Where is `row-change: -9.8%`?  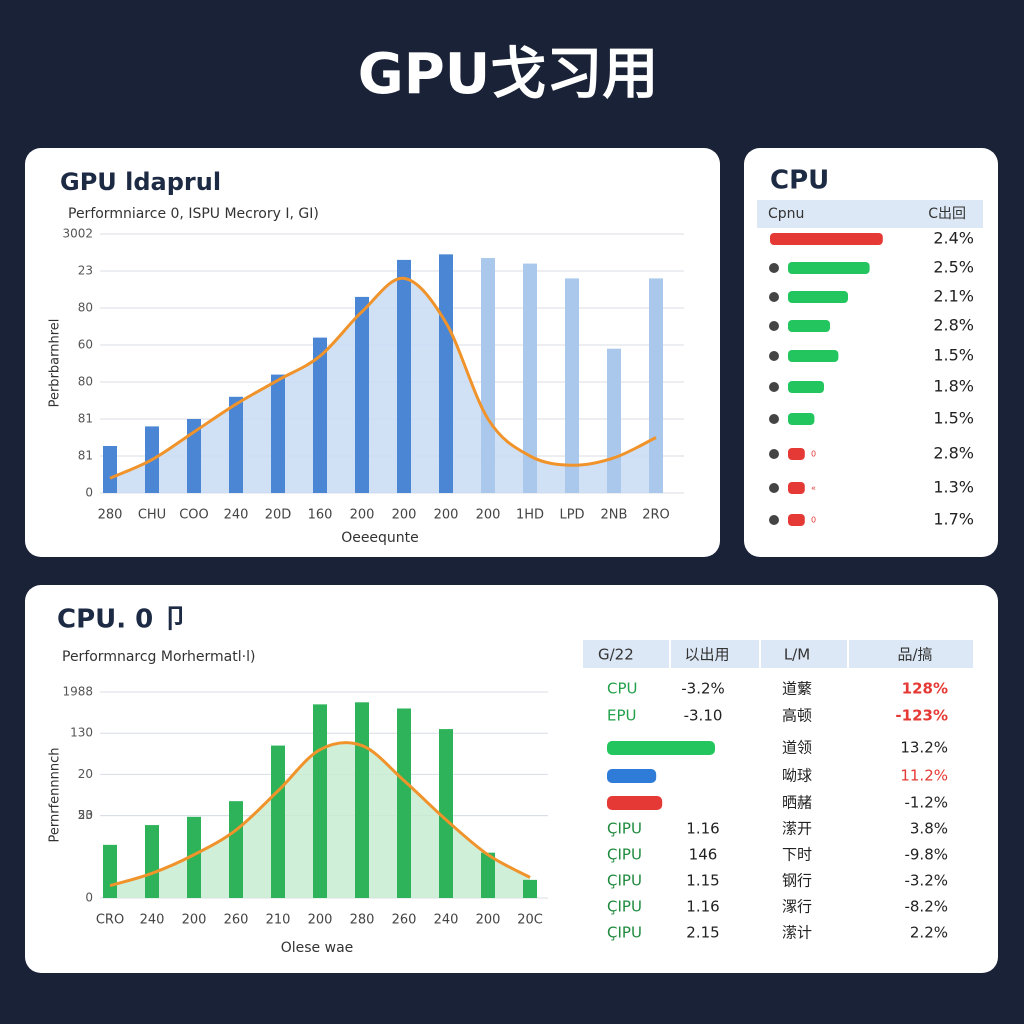 row-change: -9.8% is located at coordinates (926, 855).